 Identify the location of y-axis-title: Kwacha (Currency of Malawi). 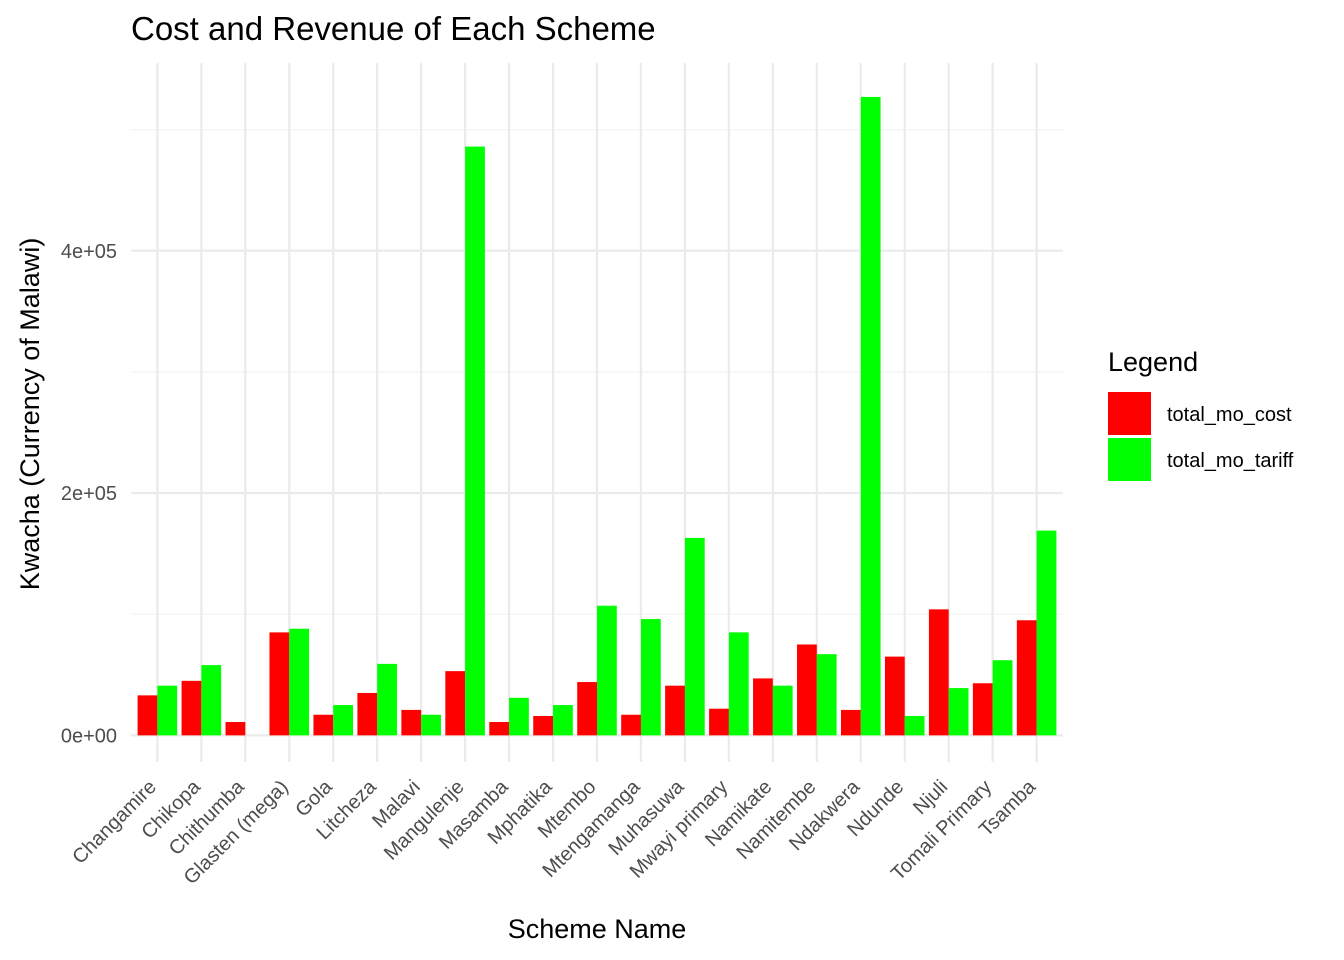
(30, 414).